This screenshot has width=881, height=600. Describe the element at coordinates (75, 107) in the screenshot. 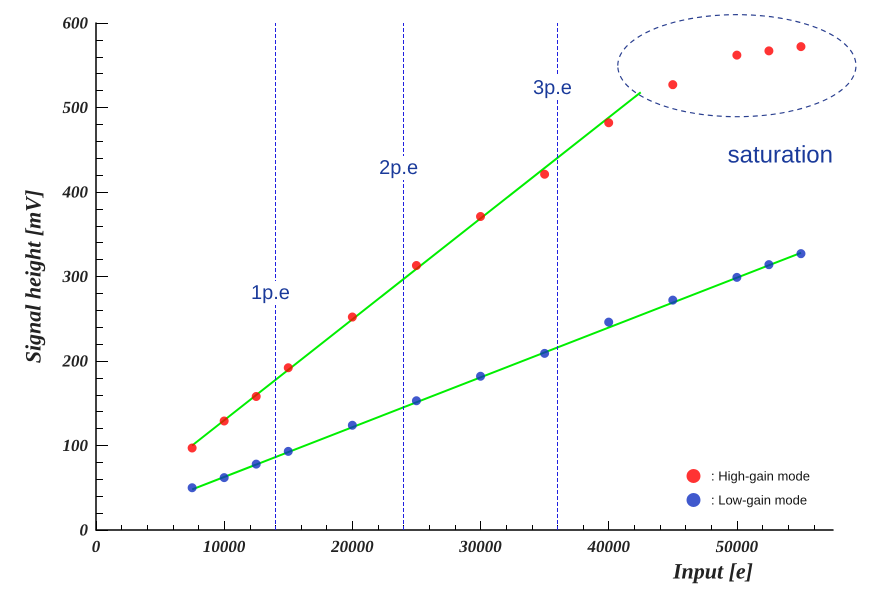

I see `y-tick-label: 500` at that location.